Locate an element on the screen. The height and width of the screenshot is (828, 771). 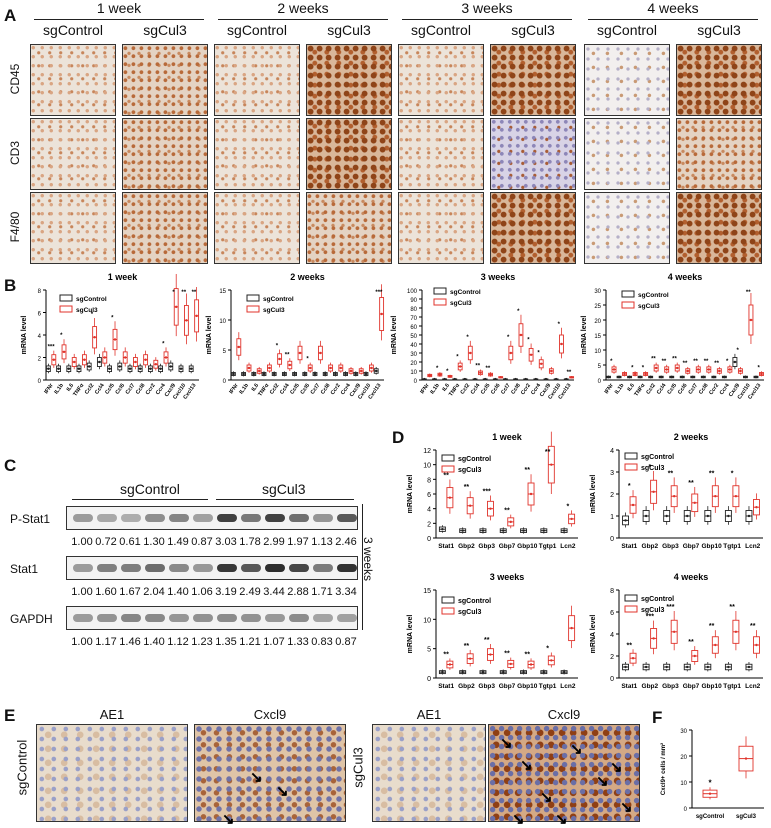
y-tick-label: 0 is located at coordinates (429, 679).